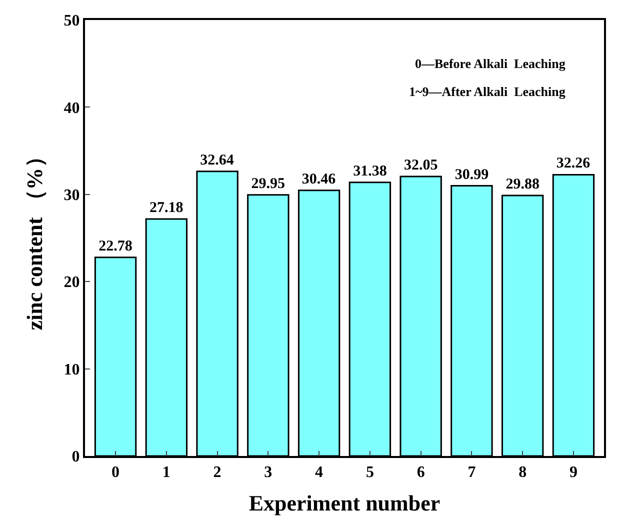  What do you see at coordinates (217, 473) in the screenshot?
I see `x-tick-label: 2` at bounding box center [217, 473].